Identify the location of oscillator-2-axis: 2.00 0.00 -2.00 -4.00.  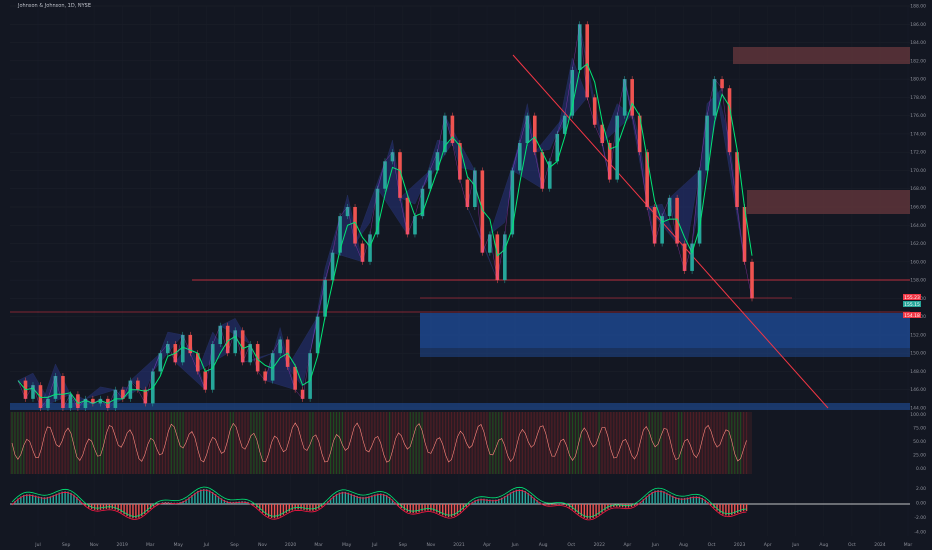
(920, 511).